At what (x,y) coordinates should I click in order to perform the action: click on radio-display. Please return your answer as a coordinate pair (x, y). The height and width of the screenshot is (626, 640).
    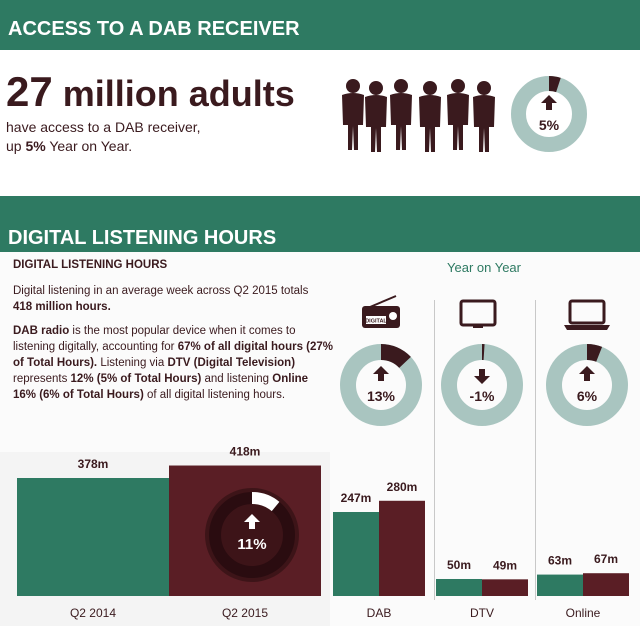
    Looking at the image, I should click on (376, 320).